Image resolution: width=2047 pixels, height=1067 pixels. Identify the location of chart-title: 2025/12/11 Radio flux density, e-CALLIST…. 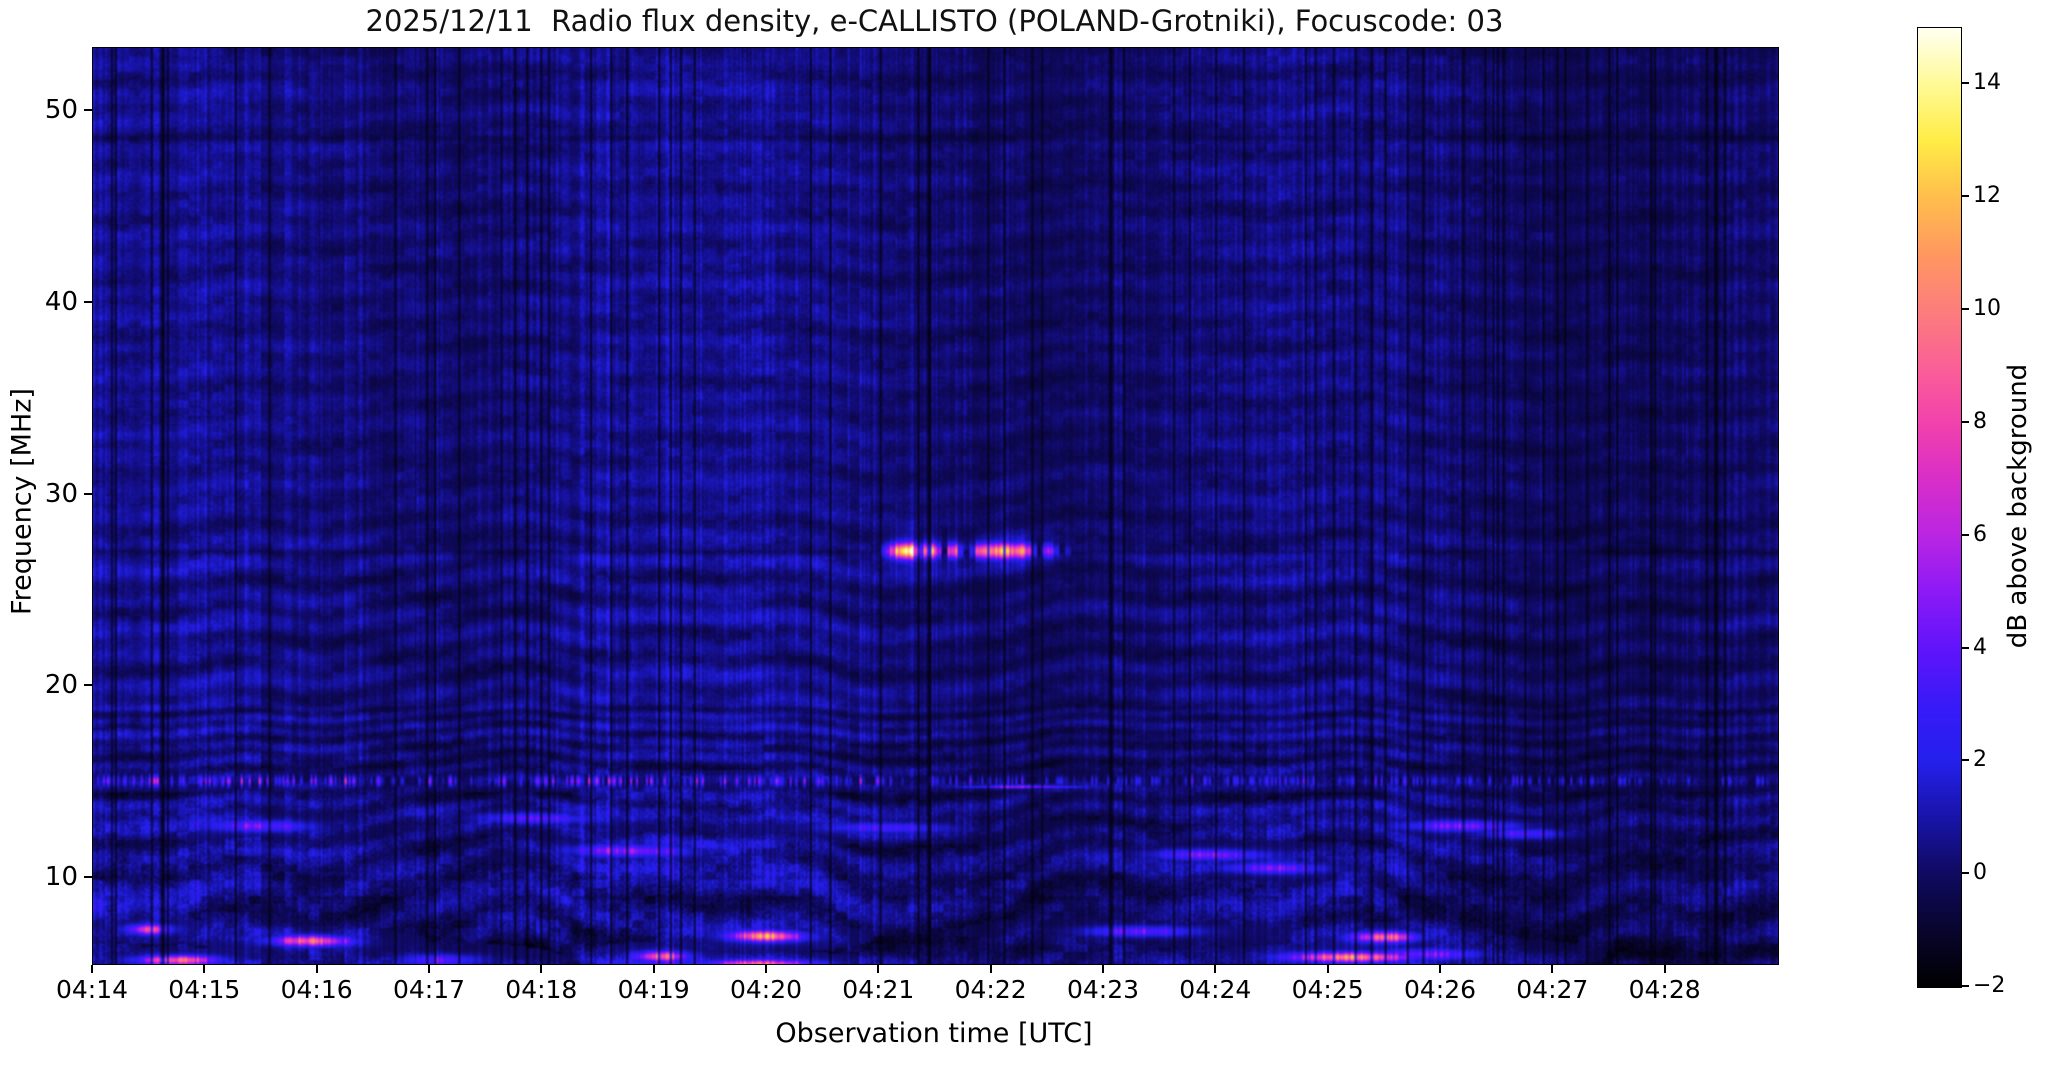
(934, 21).